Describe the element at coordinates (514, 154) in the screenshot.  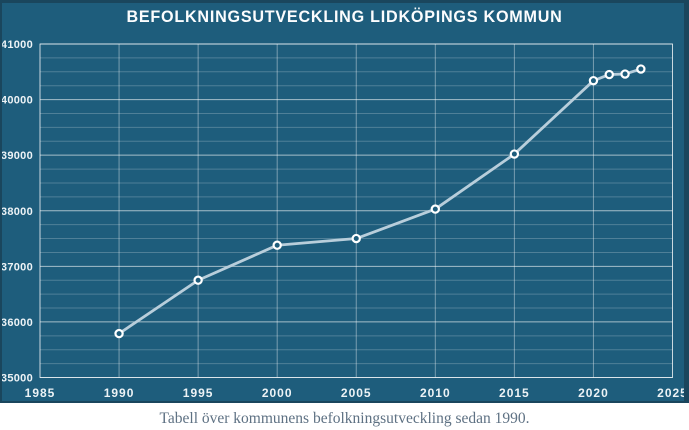
I see `data-point-2015` at that location.